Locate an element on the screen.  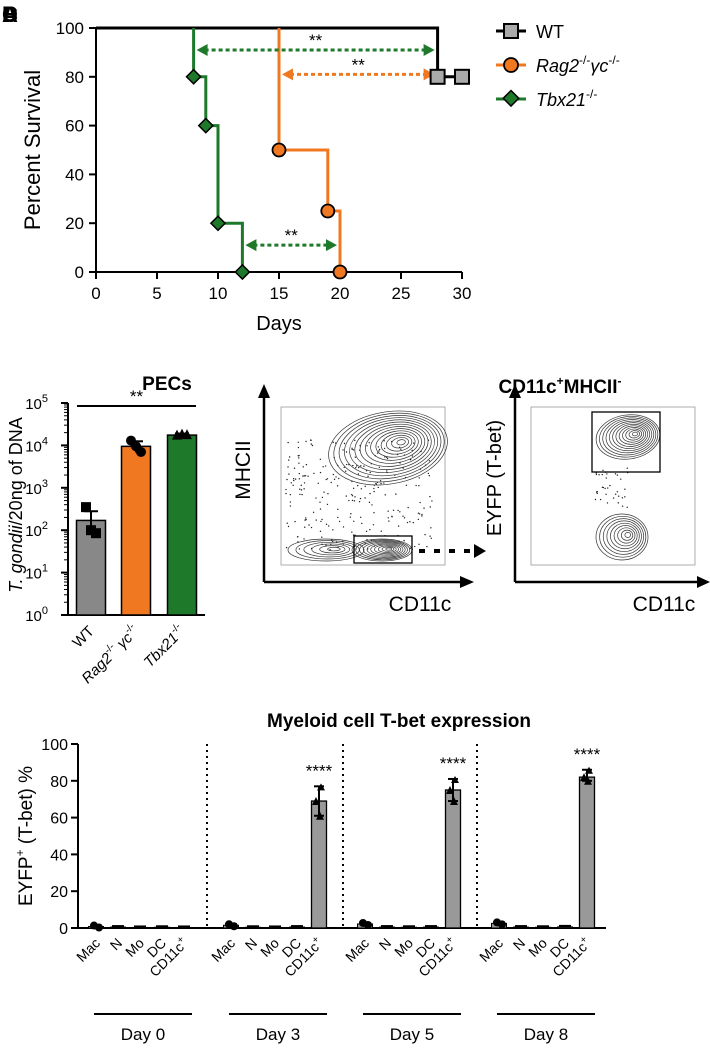
panel-letter-d: D is located at coordinates (10, 14).